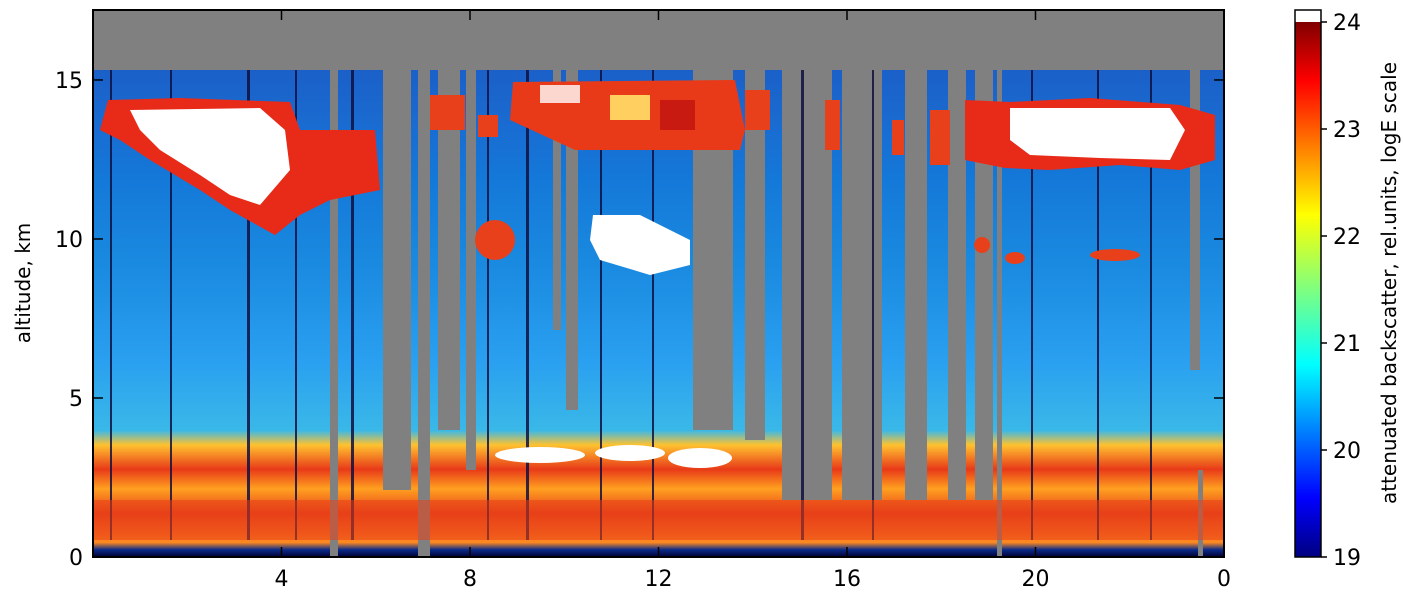 Image resolution: width=1403 pixels, height=593 pixels. I want to click on mid-clouds, so click(807, 245).